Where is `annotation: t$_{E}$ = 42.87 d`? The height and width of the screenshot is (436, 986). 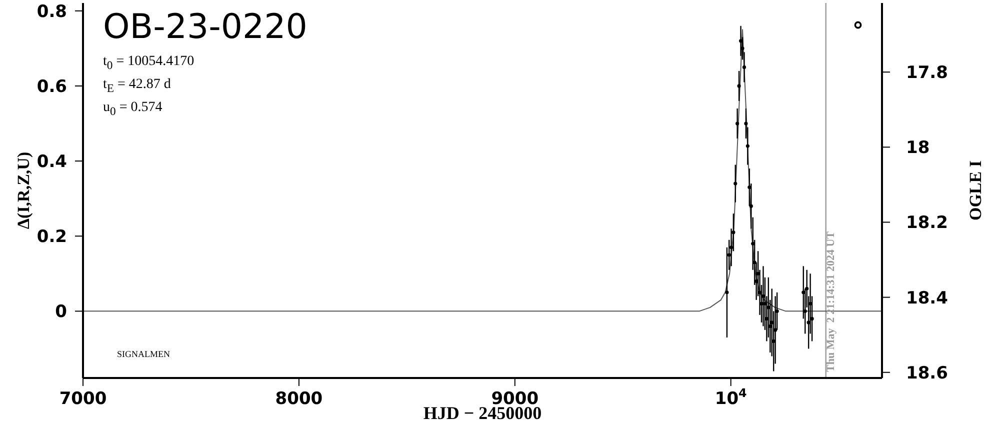 annotation: t$_{E}$ = 42.87 d is located at coordinates (137, 86).